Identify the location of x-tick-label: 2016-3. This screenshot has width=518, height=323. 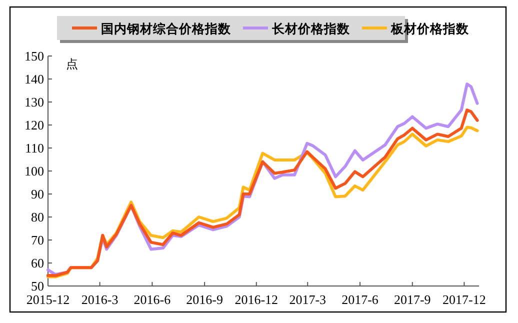
(99, 299).